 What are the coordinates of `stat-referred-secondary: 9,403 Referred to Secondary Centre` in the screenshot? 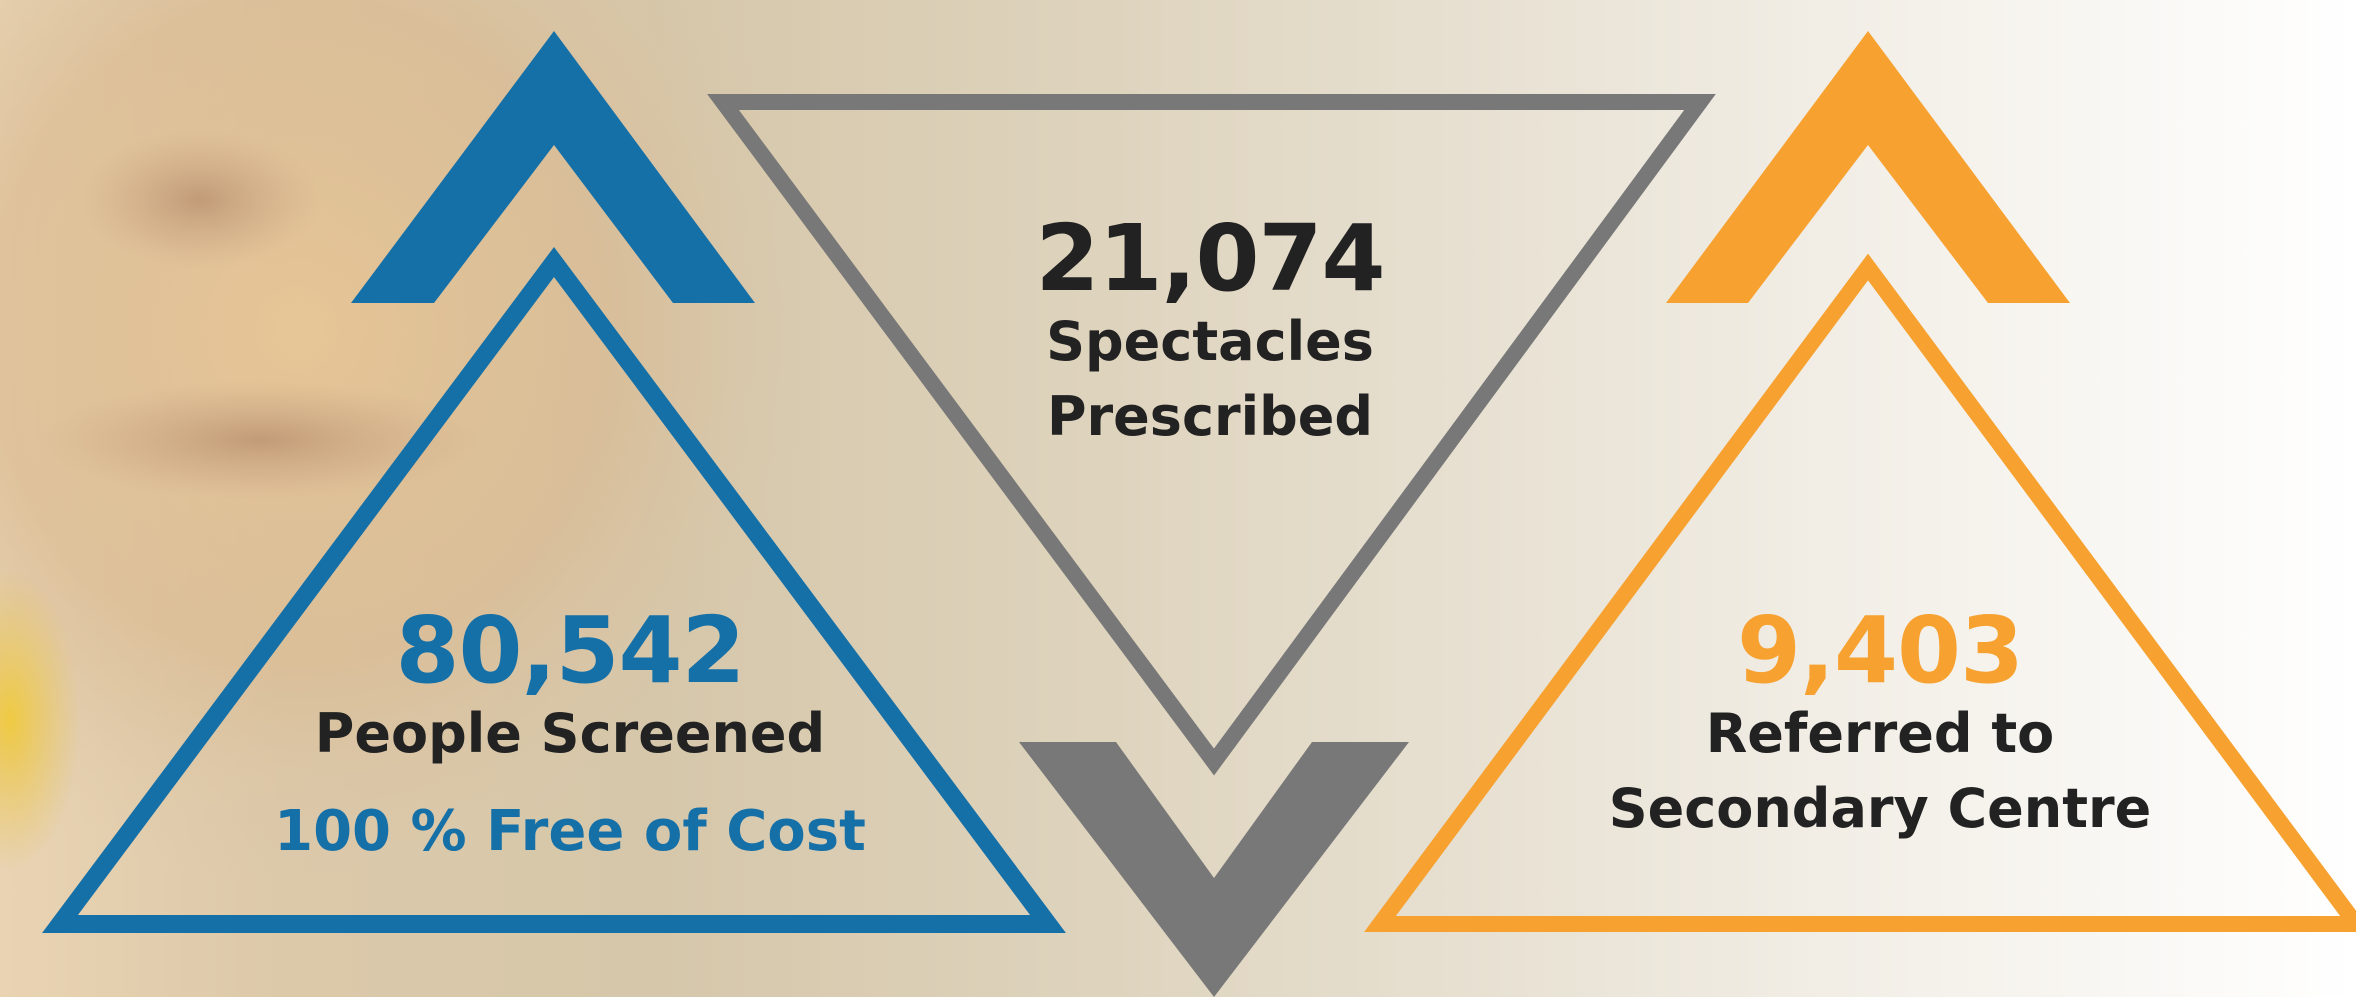 It's located at (1880, 725).